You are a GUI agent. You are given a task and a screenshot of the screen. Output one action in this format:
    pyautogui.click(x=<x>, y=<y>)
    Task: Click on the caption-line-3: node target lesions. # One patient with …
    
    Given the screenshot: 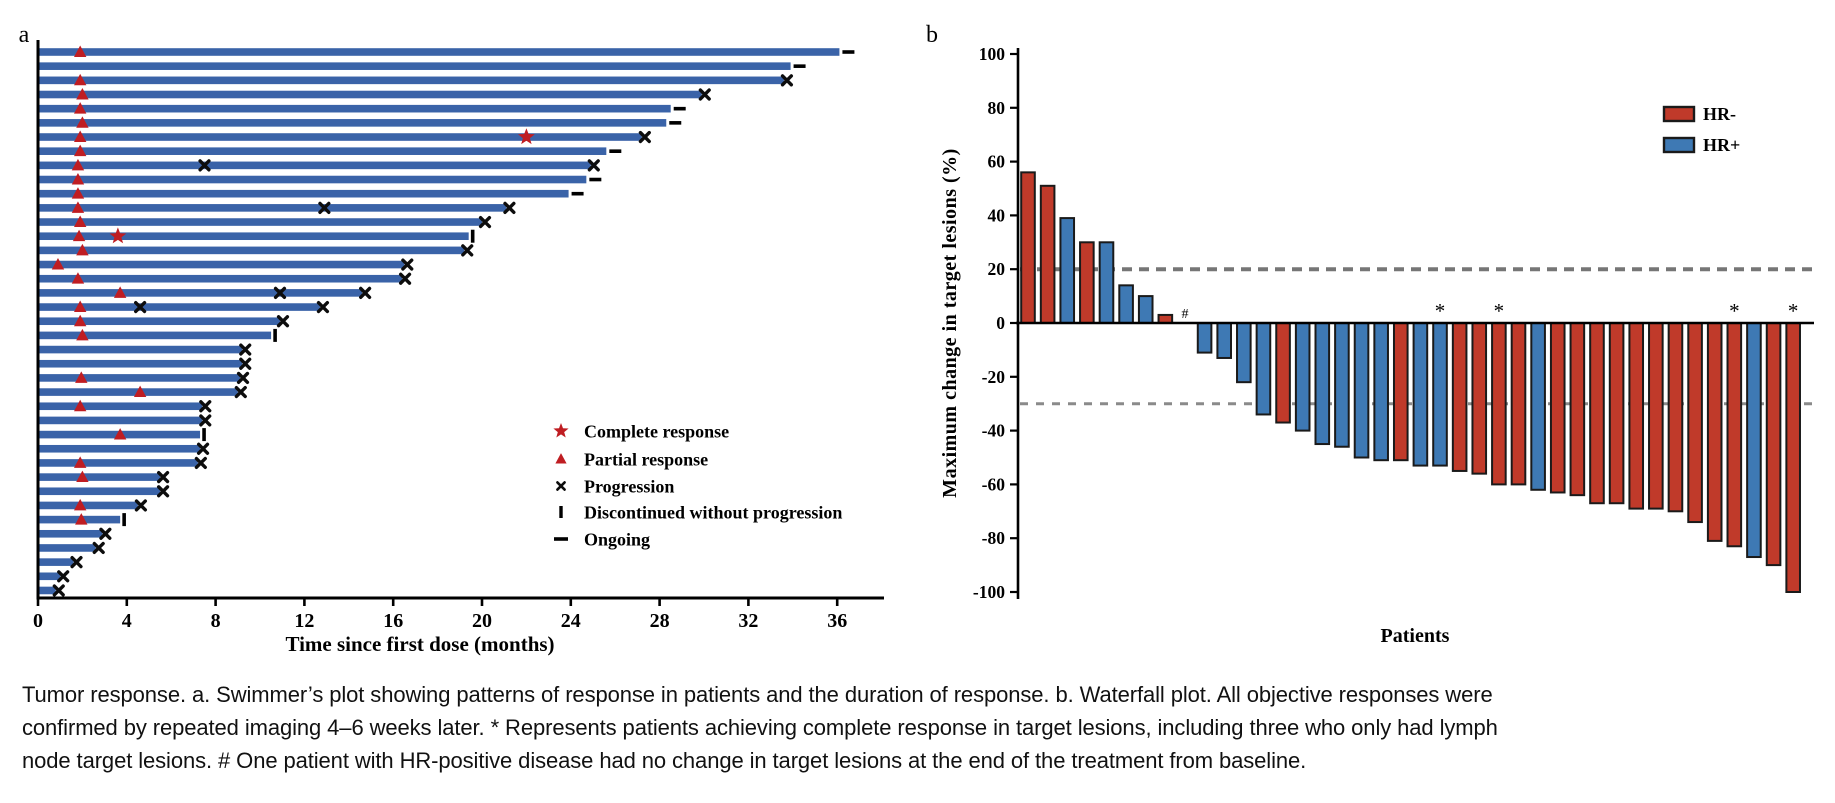 What is the action you would take?
    pyautogui.click(x=664, y=760)
    